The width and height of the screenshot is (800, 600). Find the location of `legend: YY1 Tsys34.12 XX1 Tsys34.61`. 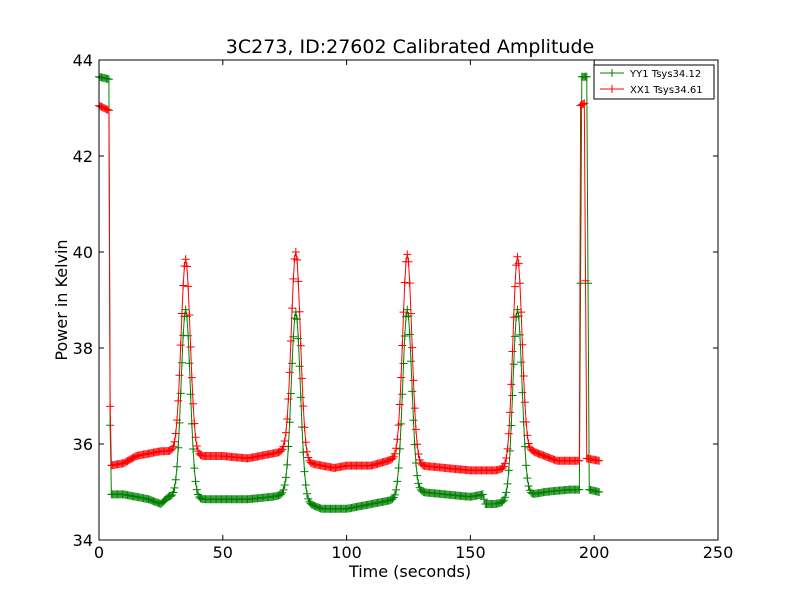

legend: YY1 Tsys34.12 XX1 Tsys34.61 is located at coordinates (654, 82).